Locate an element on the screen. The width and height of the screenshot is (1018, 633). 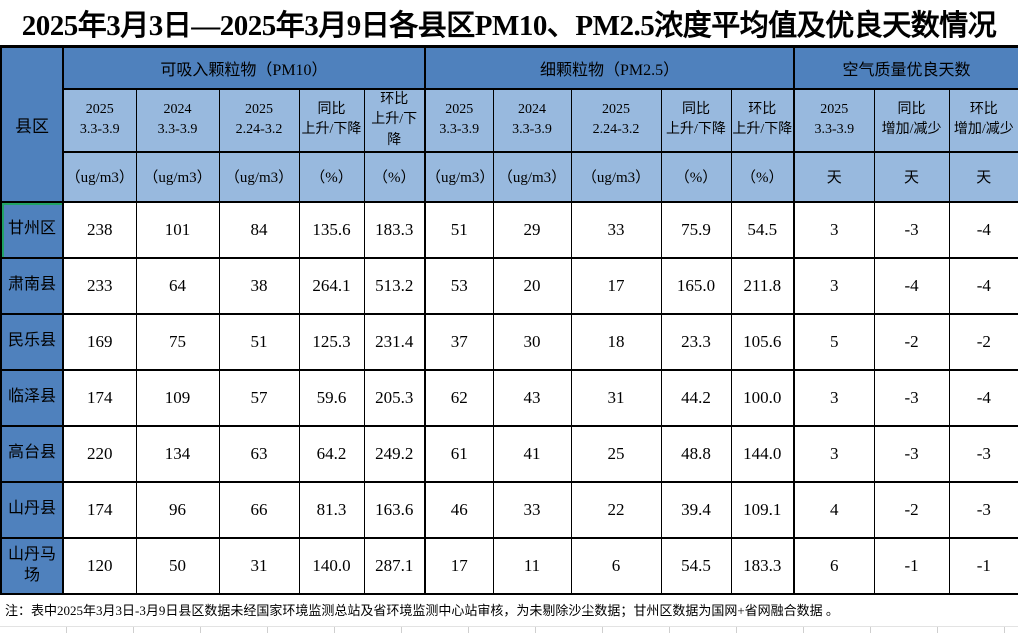
table-cell: 37 is located at coordinates (459, 341).